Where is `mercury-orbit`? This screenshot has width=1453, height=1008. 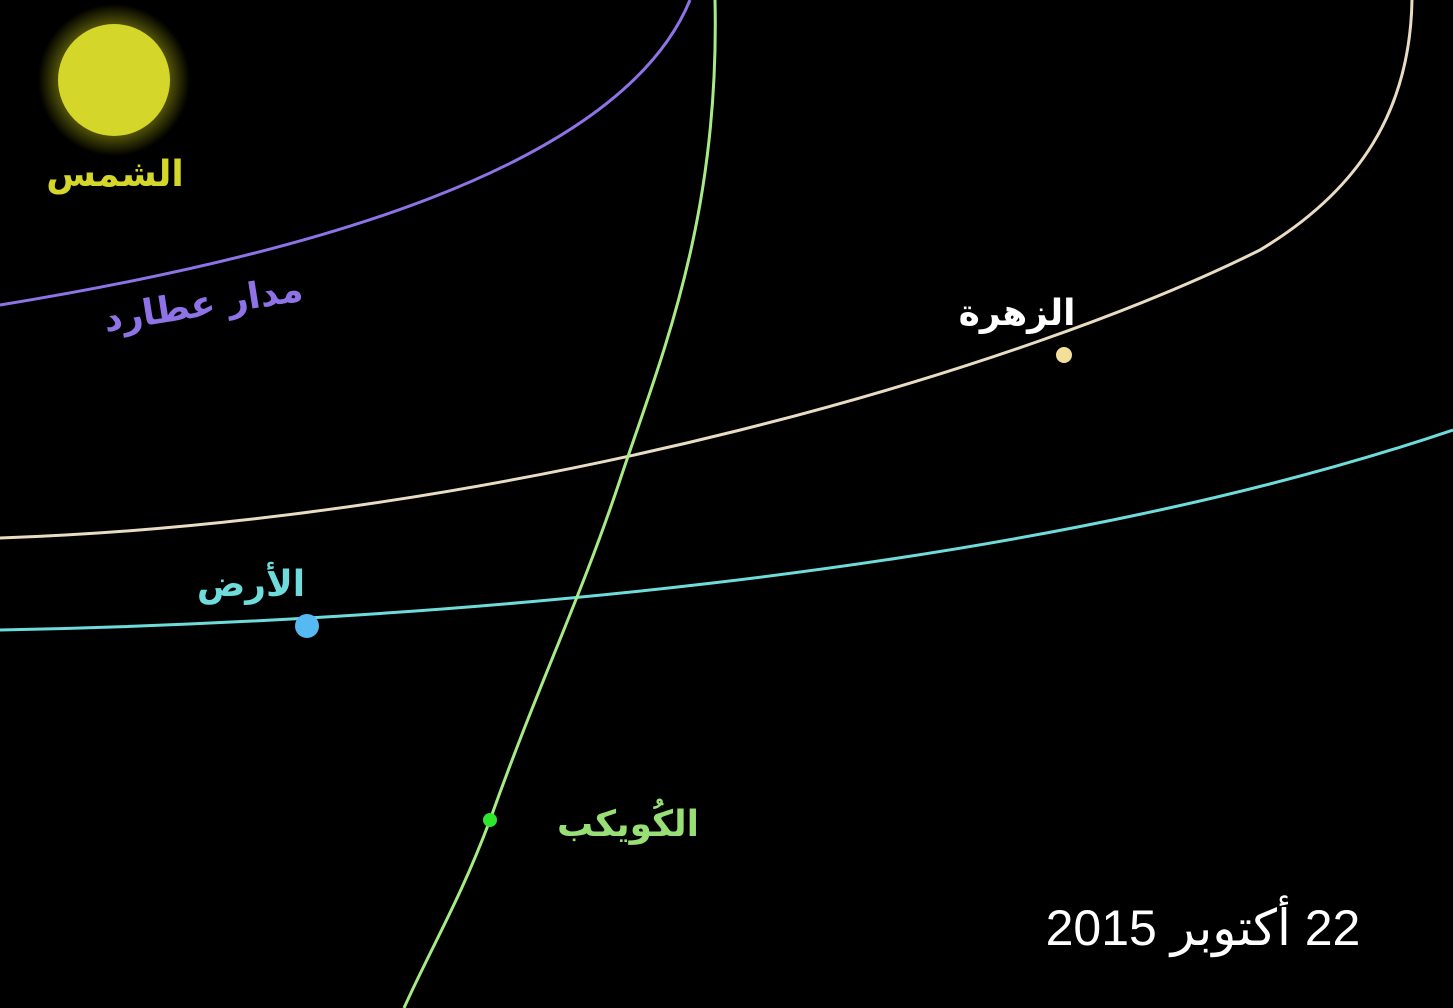
mercury-orbit is located at coordinates (346, 153).